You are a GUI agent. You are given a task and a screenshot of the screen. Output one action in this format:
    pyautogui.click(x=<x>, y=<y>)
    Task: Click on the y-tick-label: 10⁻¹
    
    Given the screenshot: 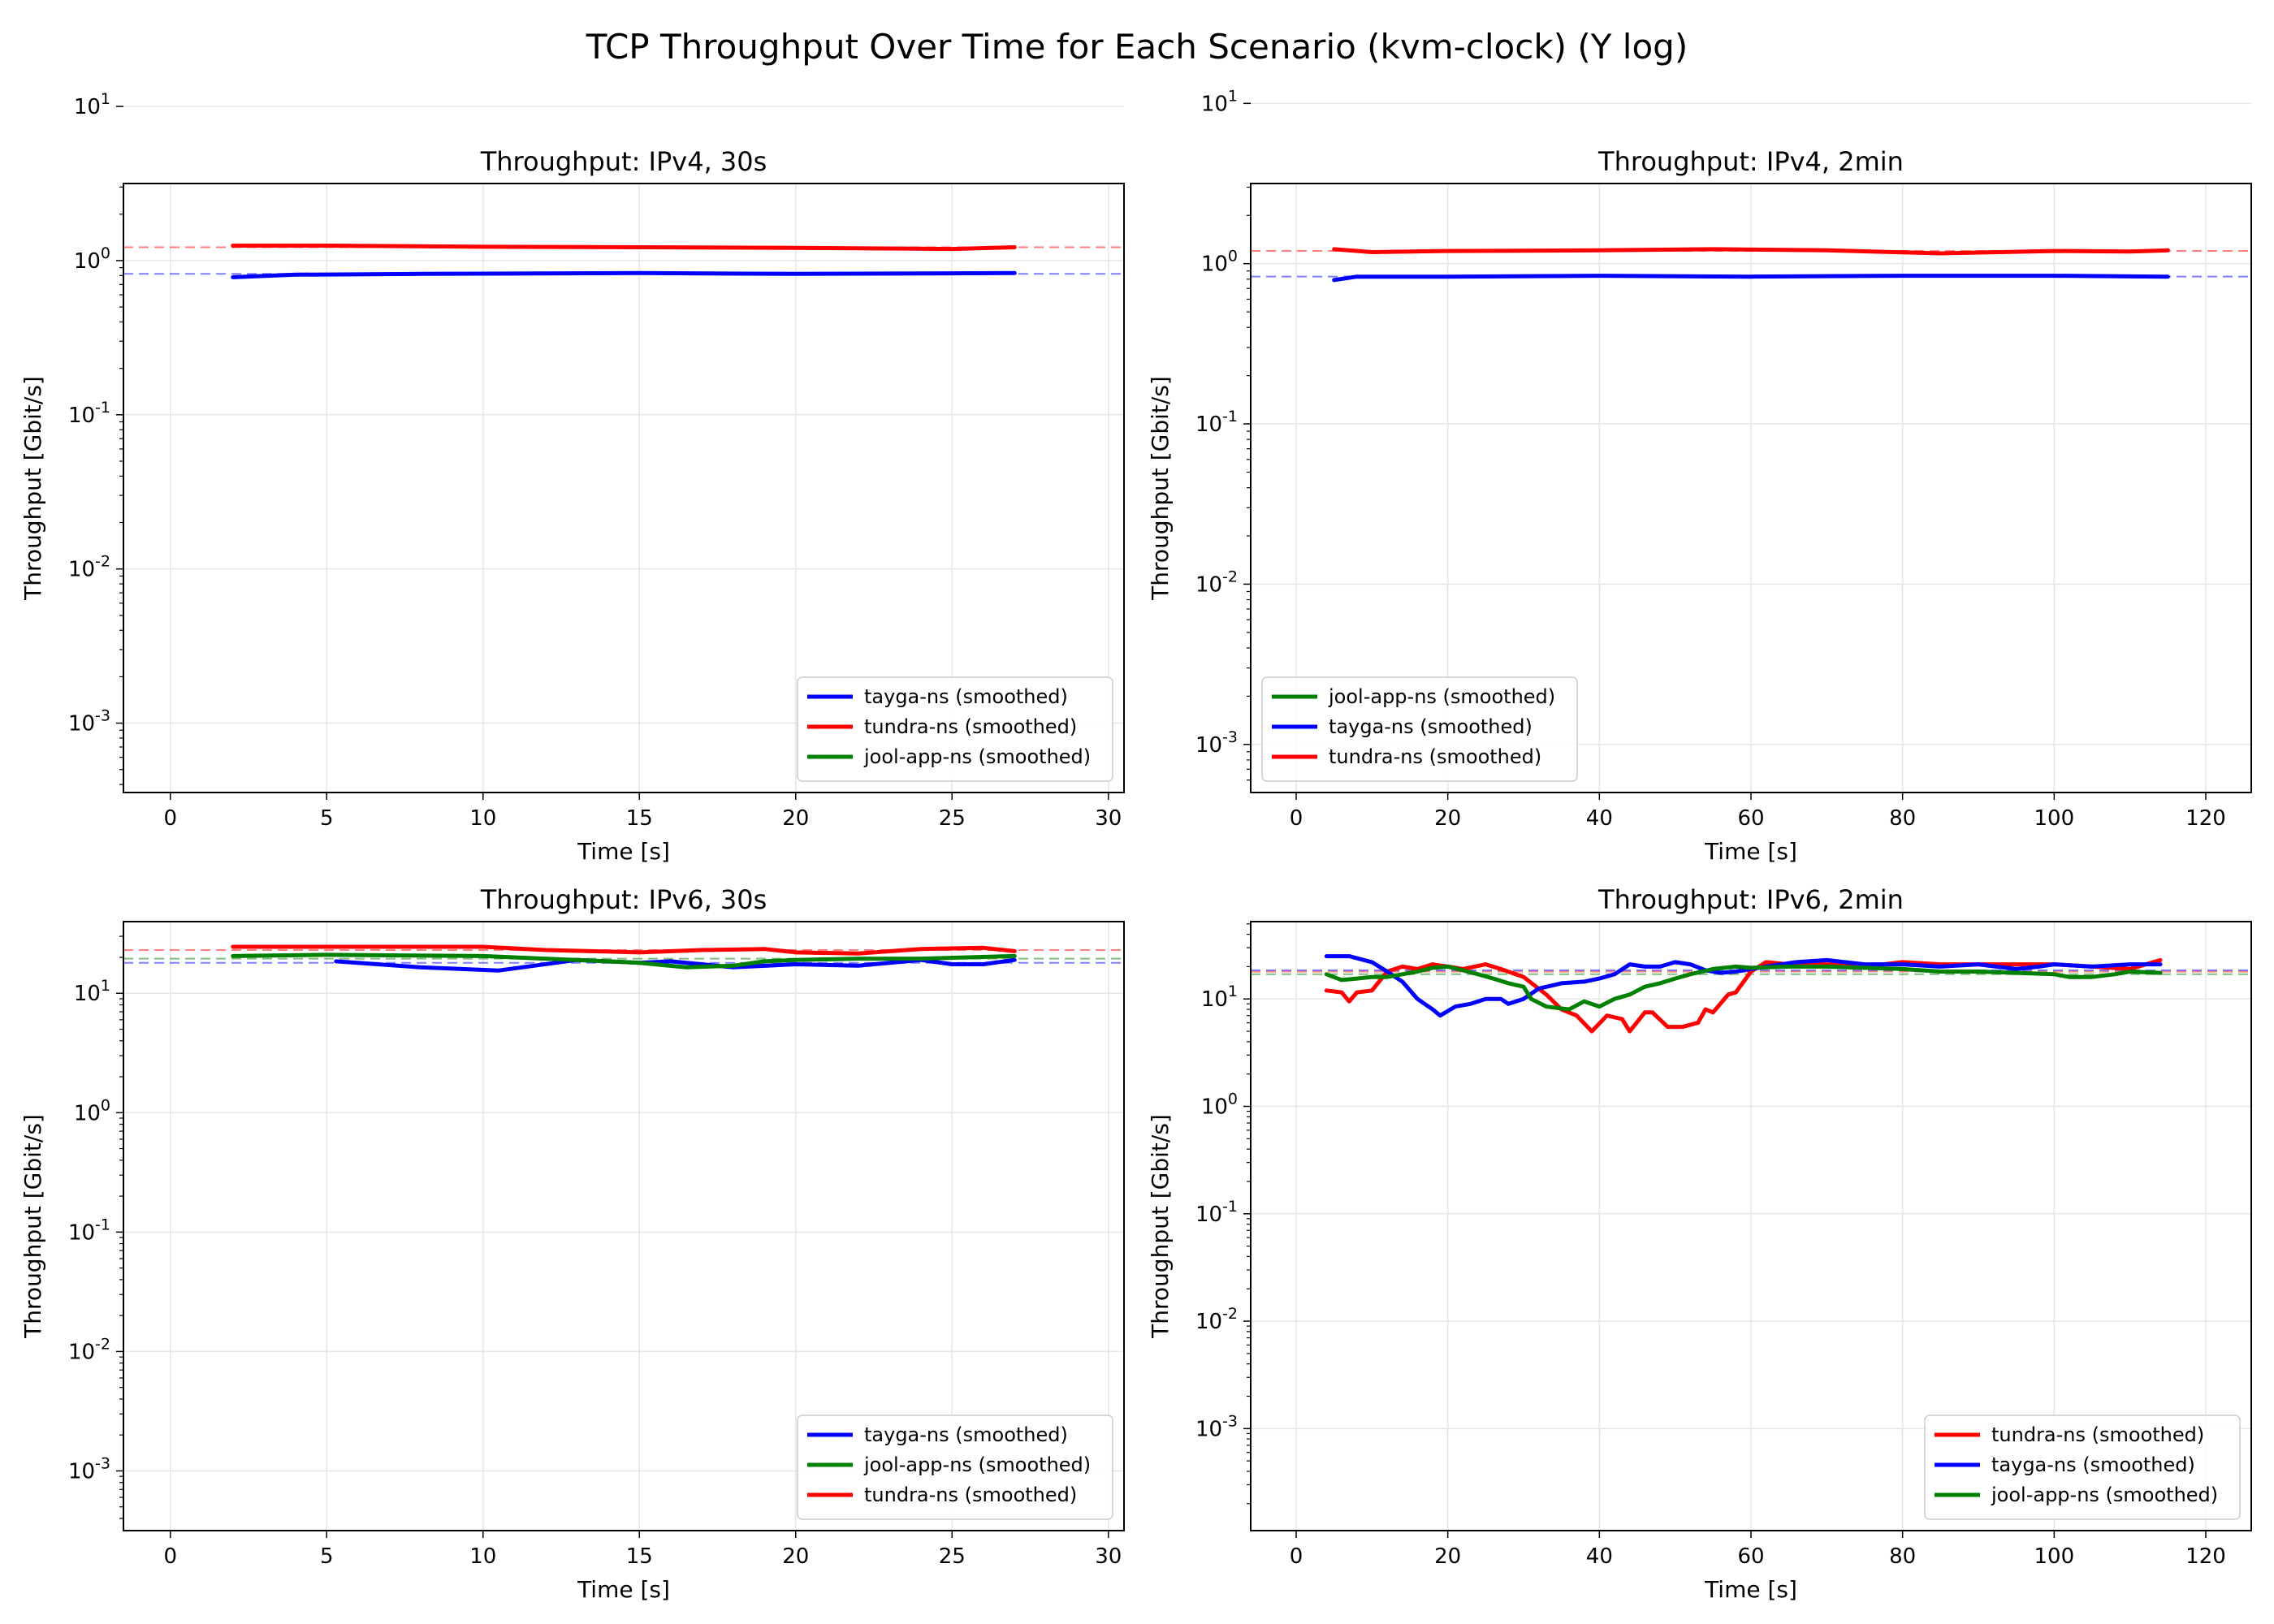 What is the action you would take?
    pyautogui.click(x=89, y=1231)
    